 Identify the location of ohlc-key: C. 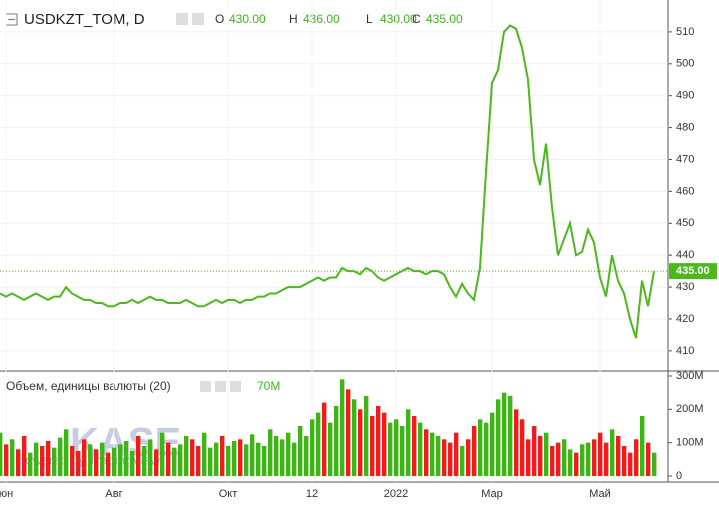
(416, 19).